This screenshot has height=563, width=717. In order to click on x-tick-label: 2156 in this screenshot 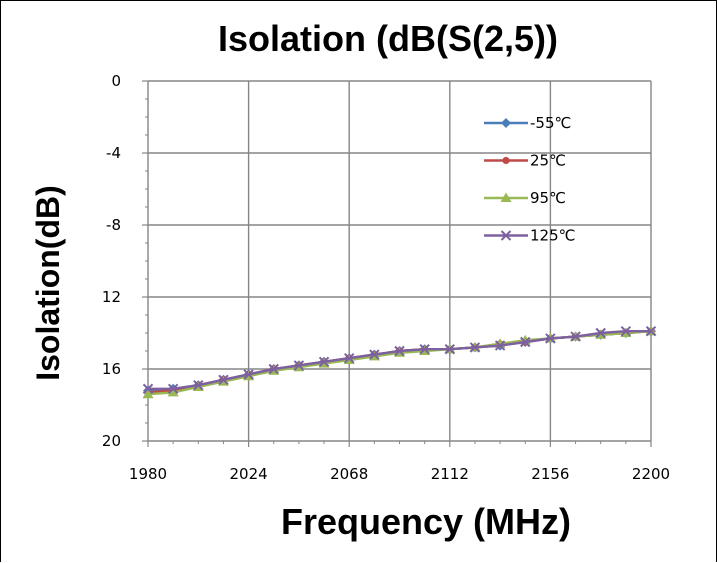, I will do `click(550, 474)`.